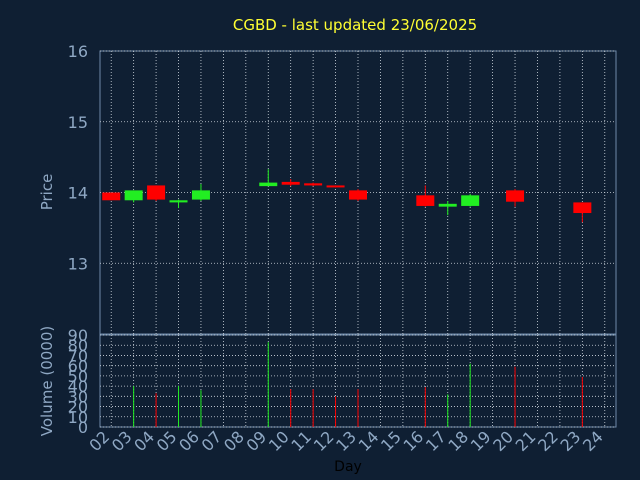  I want to click on volume-tick-label: 80, so click(78, 345).